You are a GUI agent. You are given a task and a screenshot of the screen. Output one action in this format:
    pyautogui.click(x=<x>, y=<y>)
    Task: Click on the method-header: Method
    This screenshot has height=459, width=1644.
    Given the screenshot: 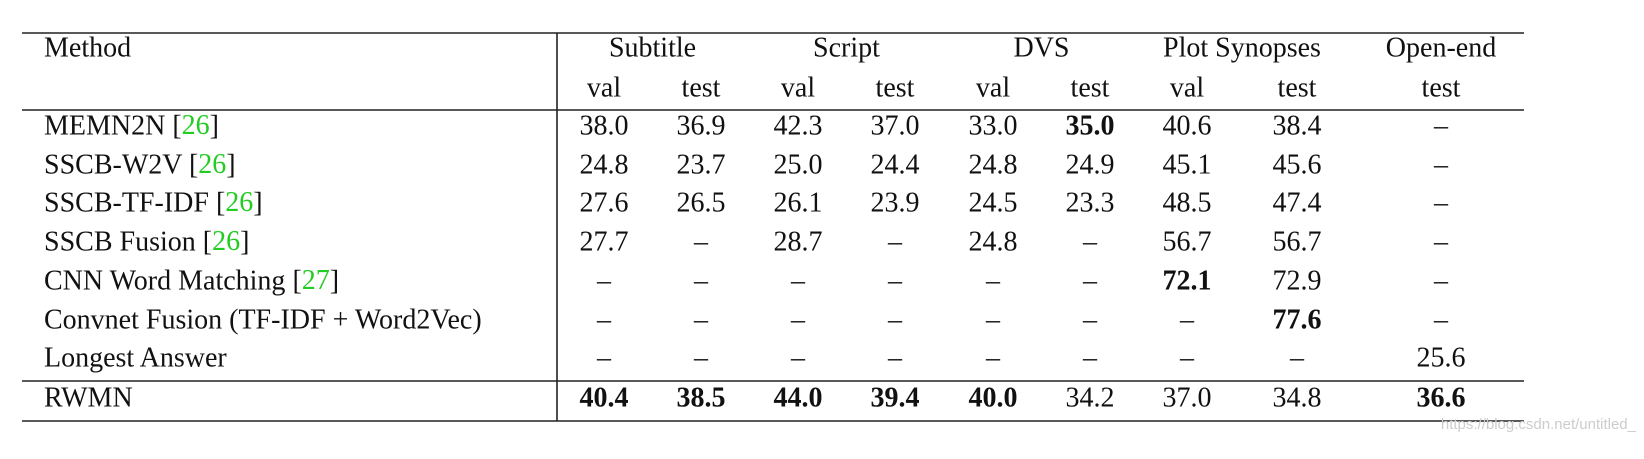 What is the action you would take?
    pyautogui.click(x=87, y=47)
    